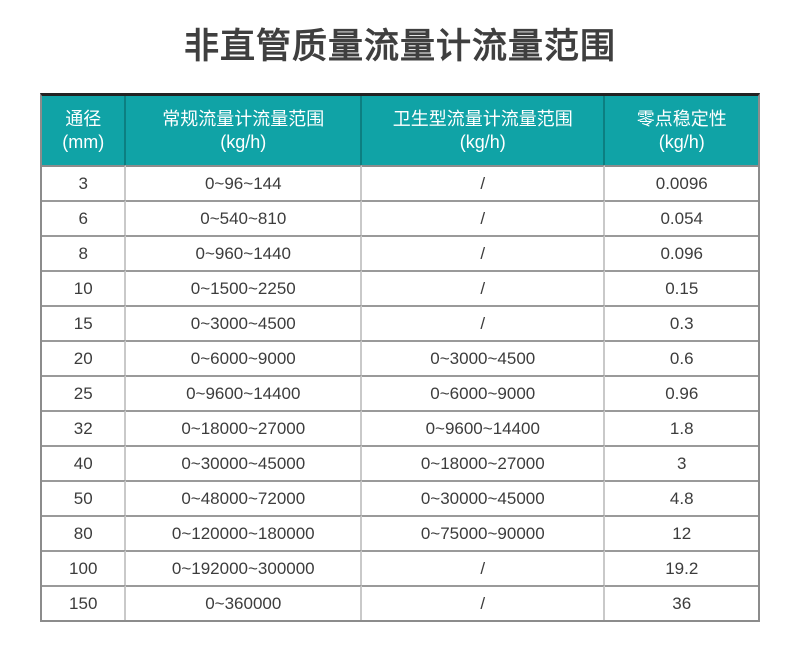  I want to click on table-cell: 6, so click(84, 217).